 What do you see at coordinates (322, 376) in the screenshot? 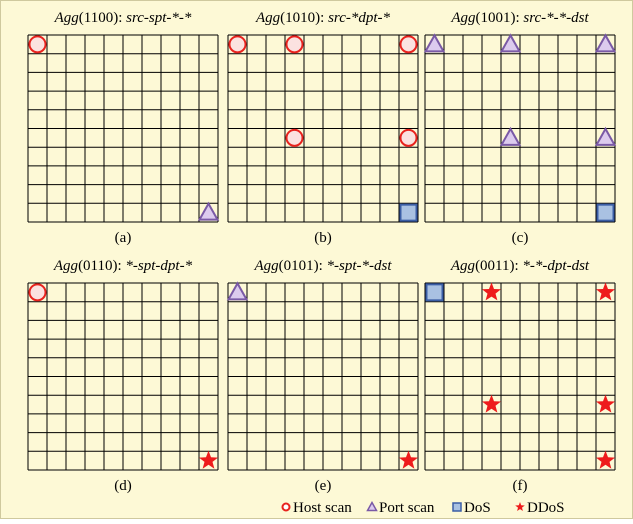
I see `panel: Agg(0101): *-spt-*-dst (e)` at bounding box center [322, 376].